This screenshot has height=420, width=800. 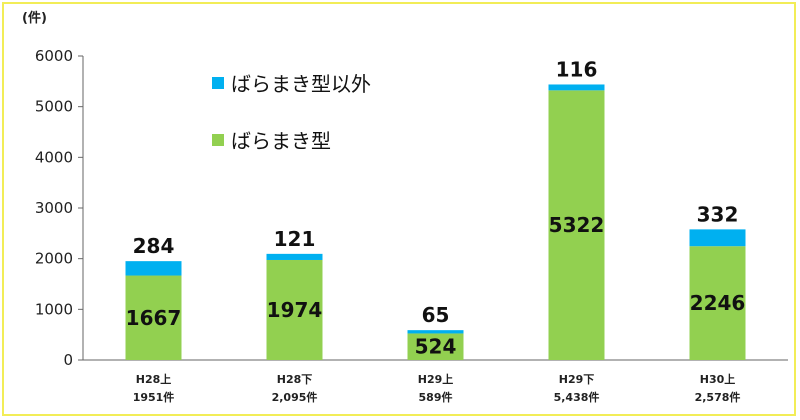 I want to click on y-tick-label: 3000, so click(x=54, y=208).